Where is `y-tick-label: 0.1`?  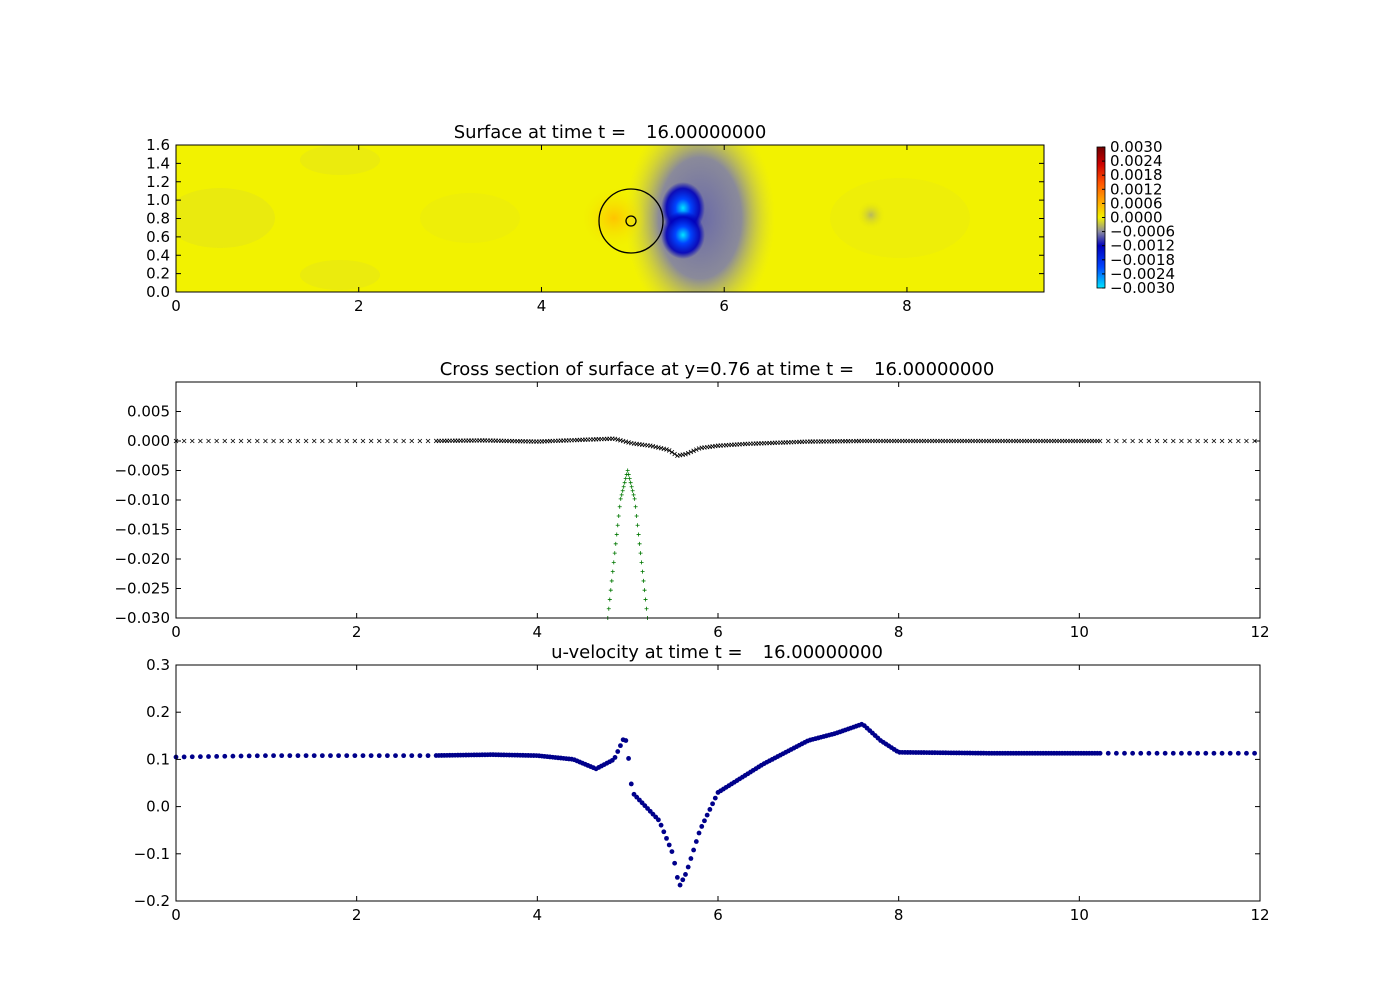 y-tick-label: 0.1 is located at coordinates (158, 759).